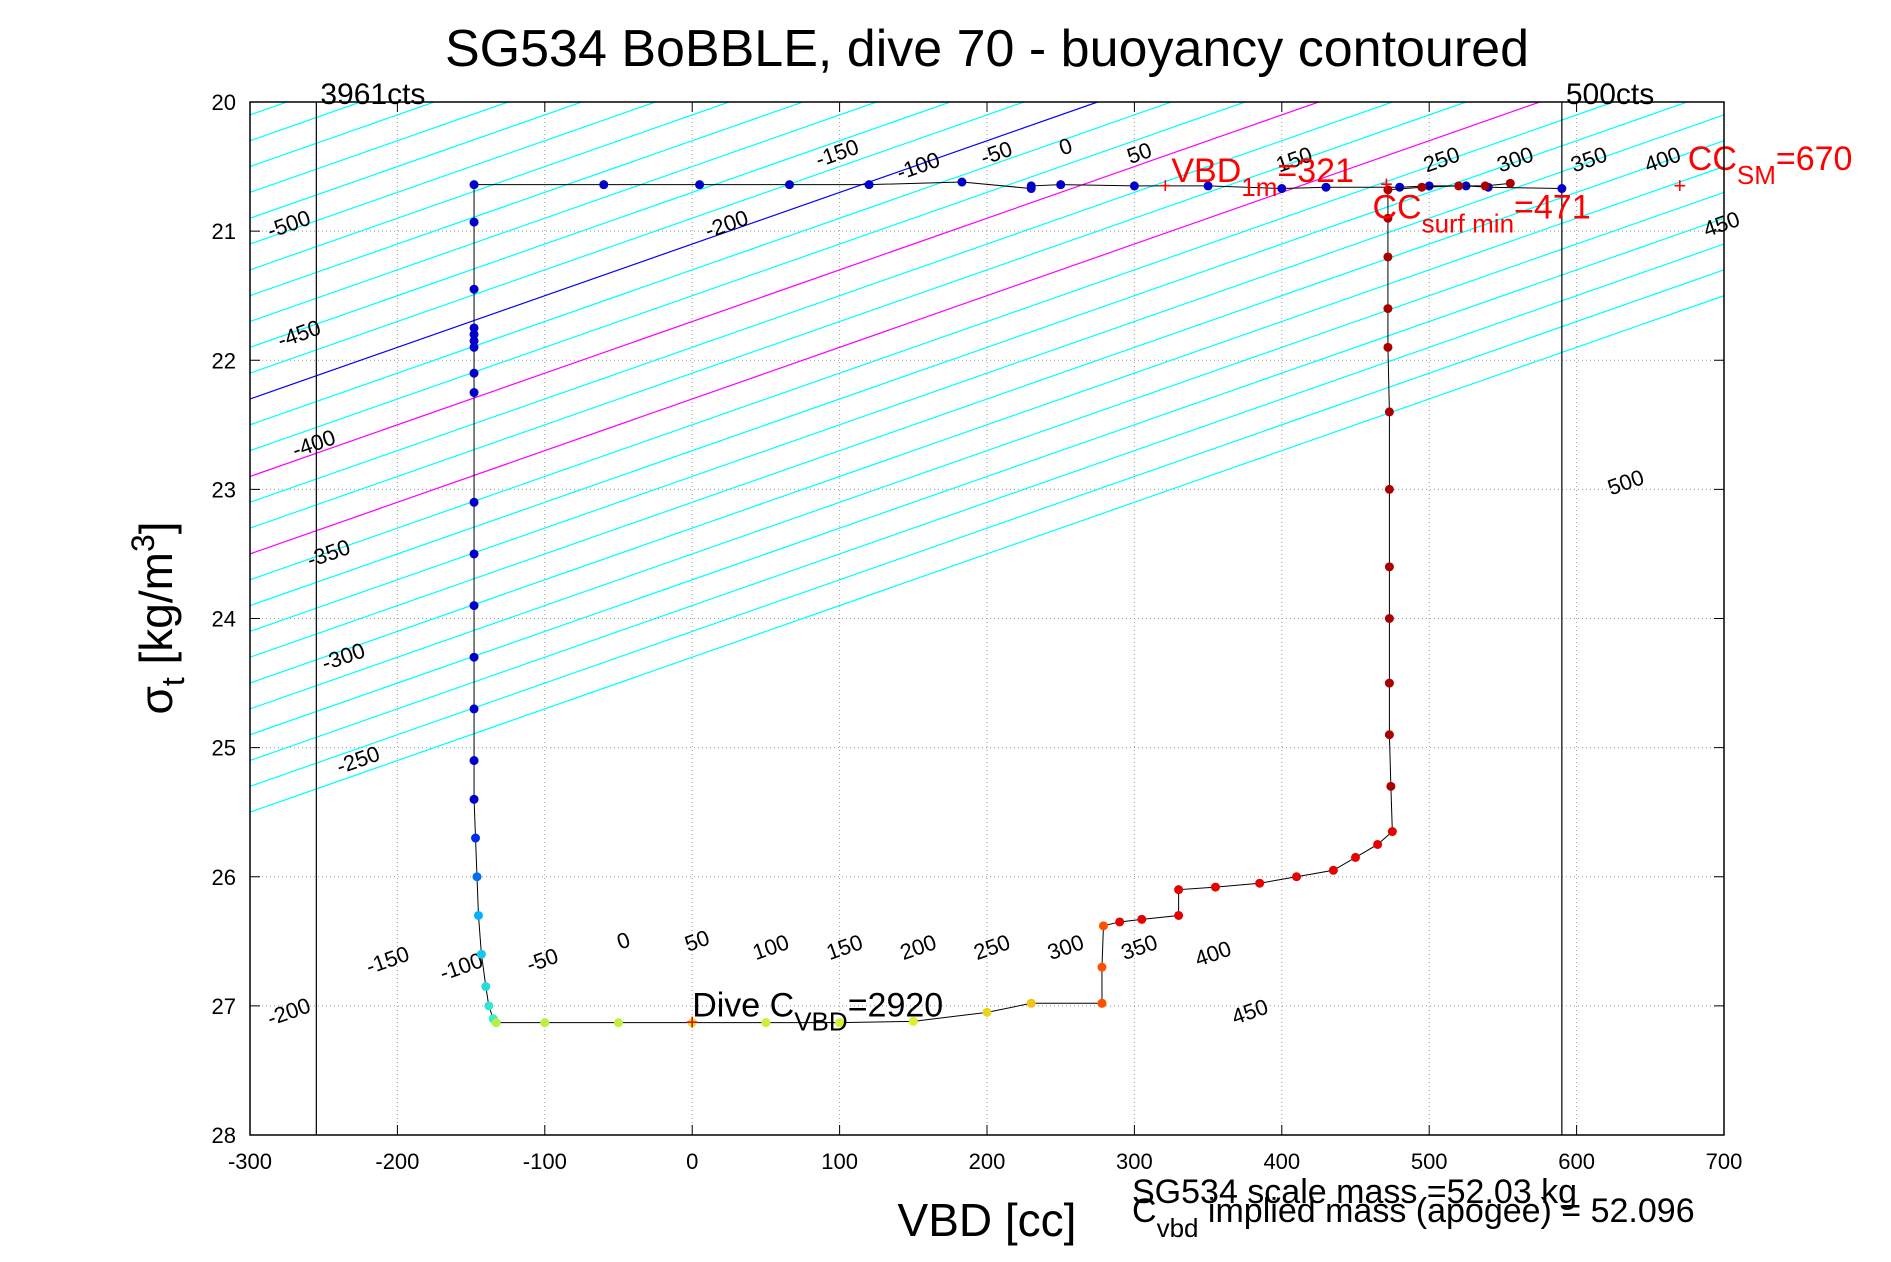 The width and height of the screenshot is (1891, 1262). I want to click on marker-label-value: =2920, so click(896, 1006).